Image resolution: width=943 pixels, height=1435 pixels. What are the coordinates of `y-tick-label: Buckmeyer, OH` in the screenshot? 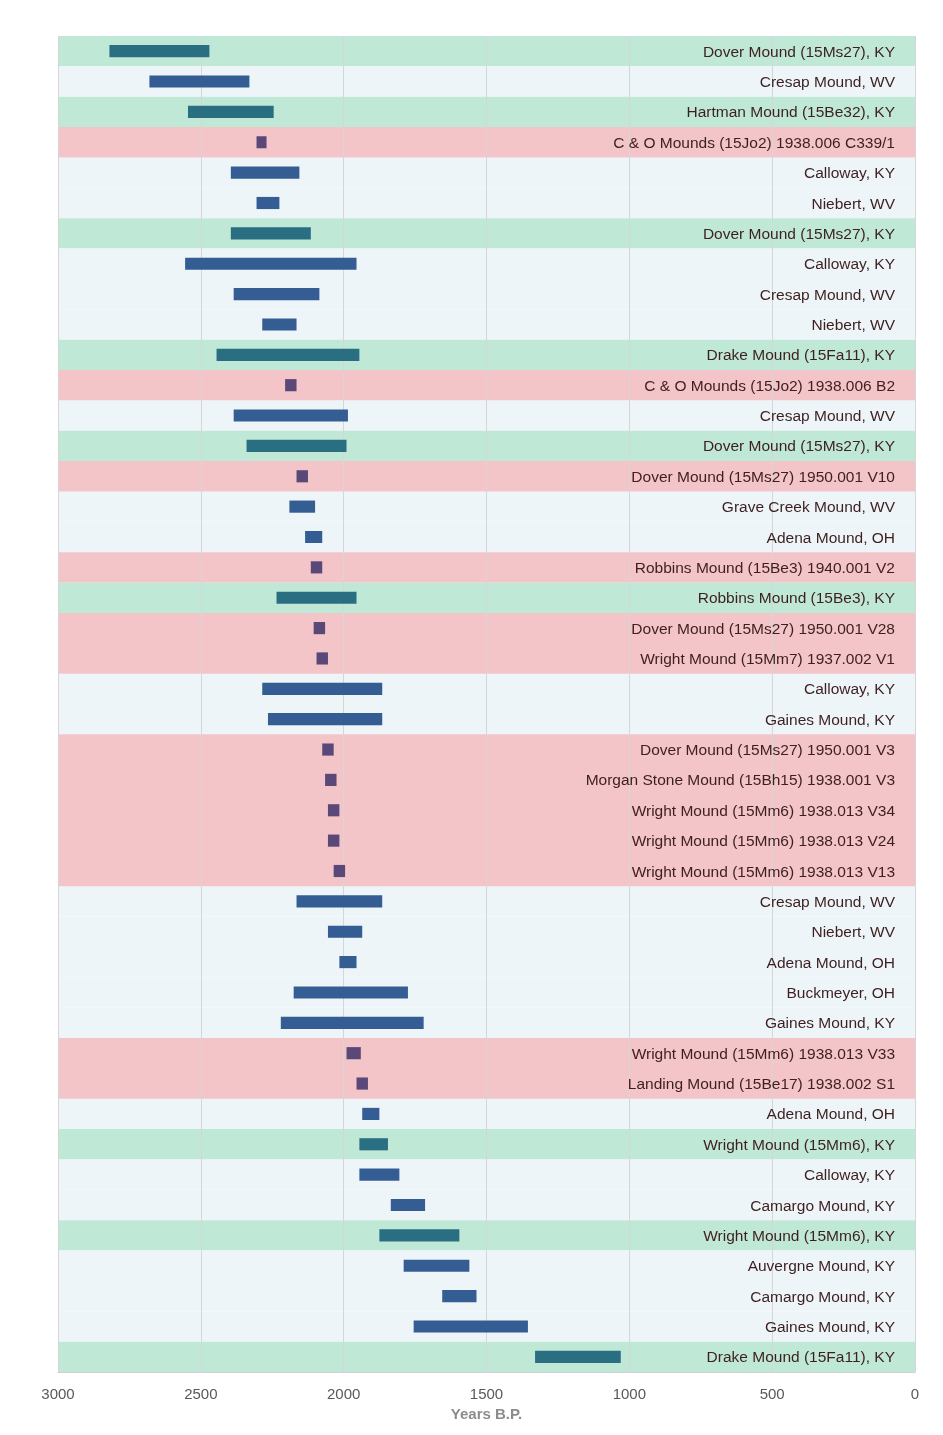 It's located at (840, 992).